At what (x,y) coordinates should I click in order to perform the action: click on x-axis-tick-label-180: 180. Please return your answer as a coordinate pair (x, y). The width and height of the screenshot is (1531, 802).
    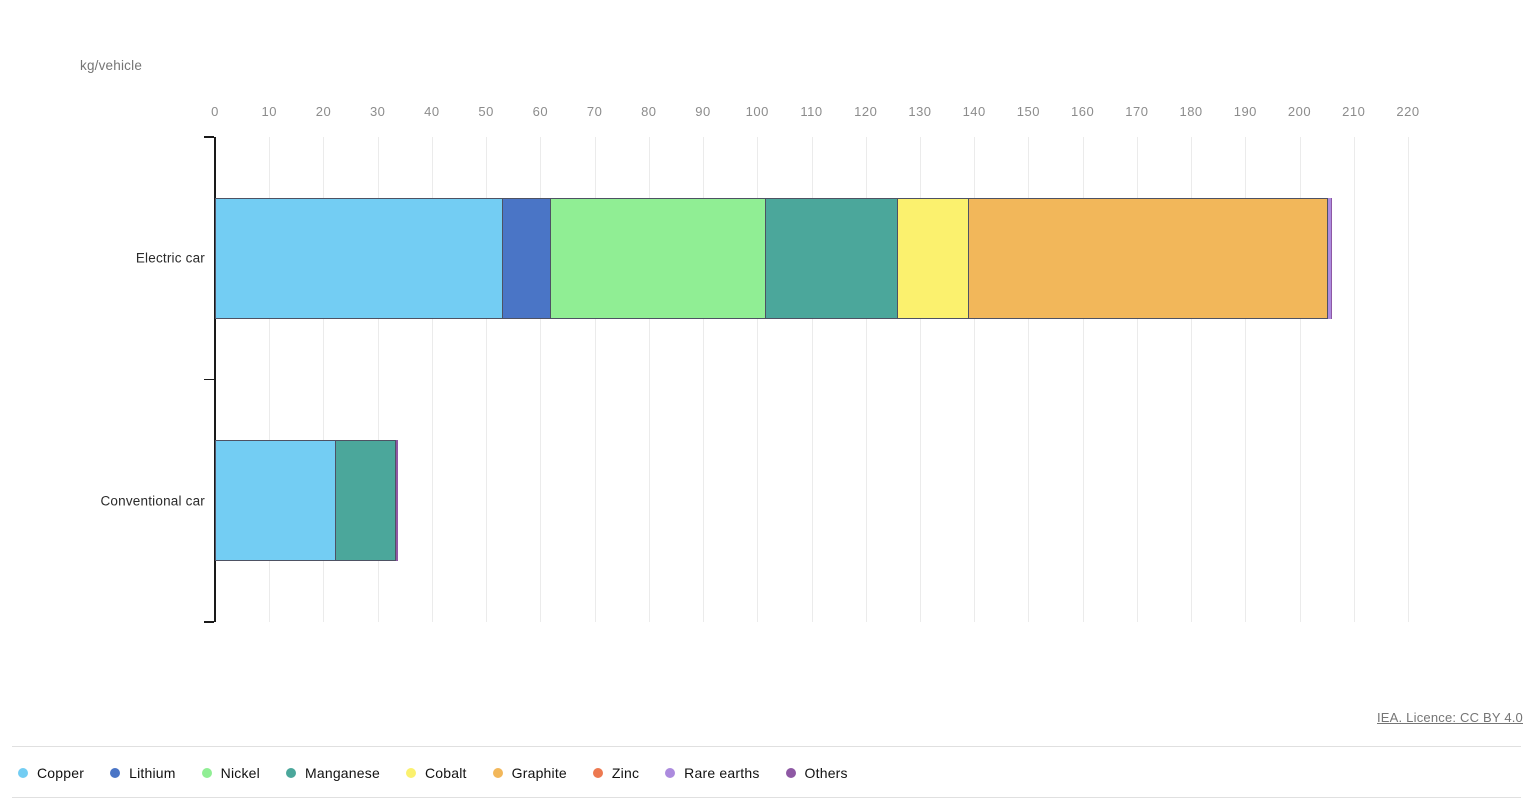
    Looking at the image, I should click on (1191, 111).